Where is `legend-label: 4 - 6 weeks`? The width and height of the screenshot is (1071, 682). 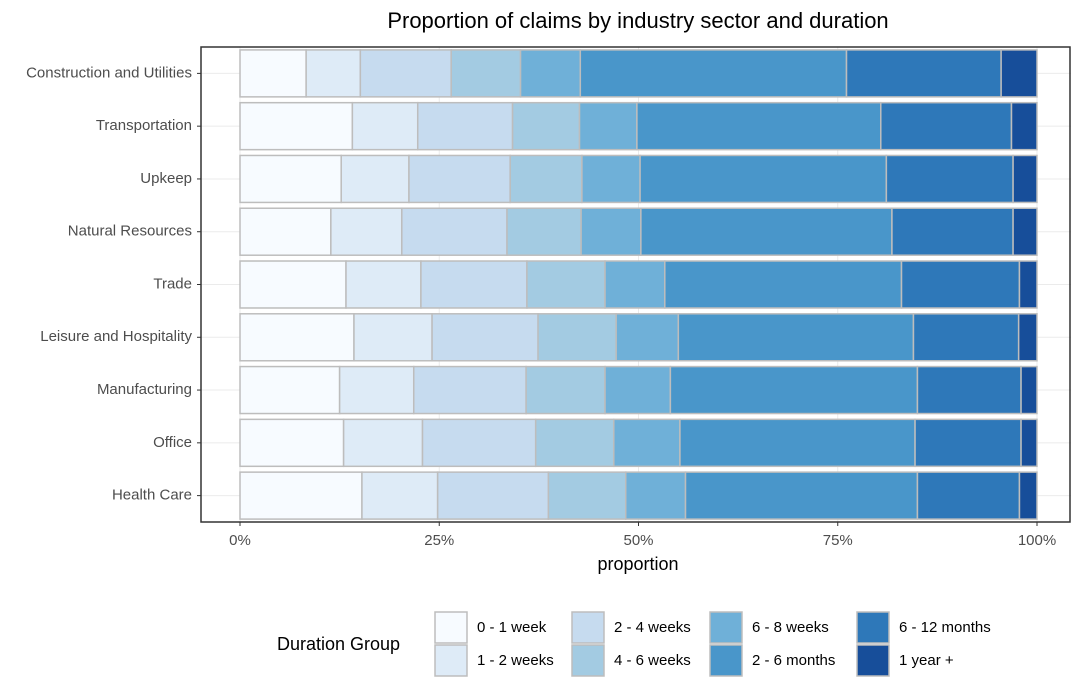 legend-label: 4 - 6 weeks is located at coordinates (652, 660).